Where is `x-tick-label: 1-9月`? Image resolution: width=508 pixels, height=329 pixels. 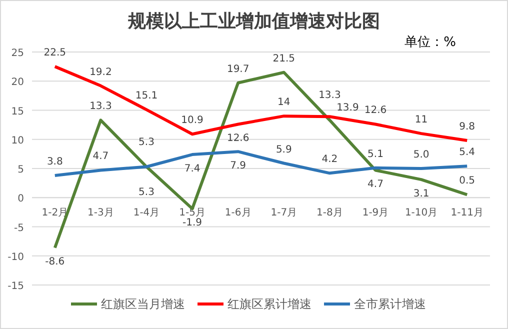
x-tick-label: 1-9月 is located at coordinates (375, 213).